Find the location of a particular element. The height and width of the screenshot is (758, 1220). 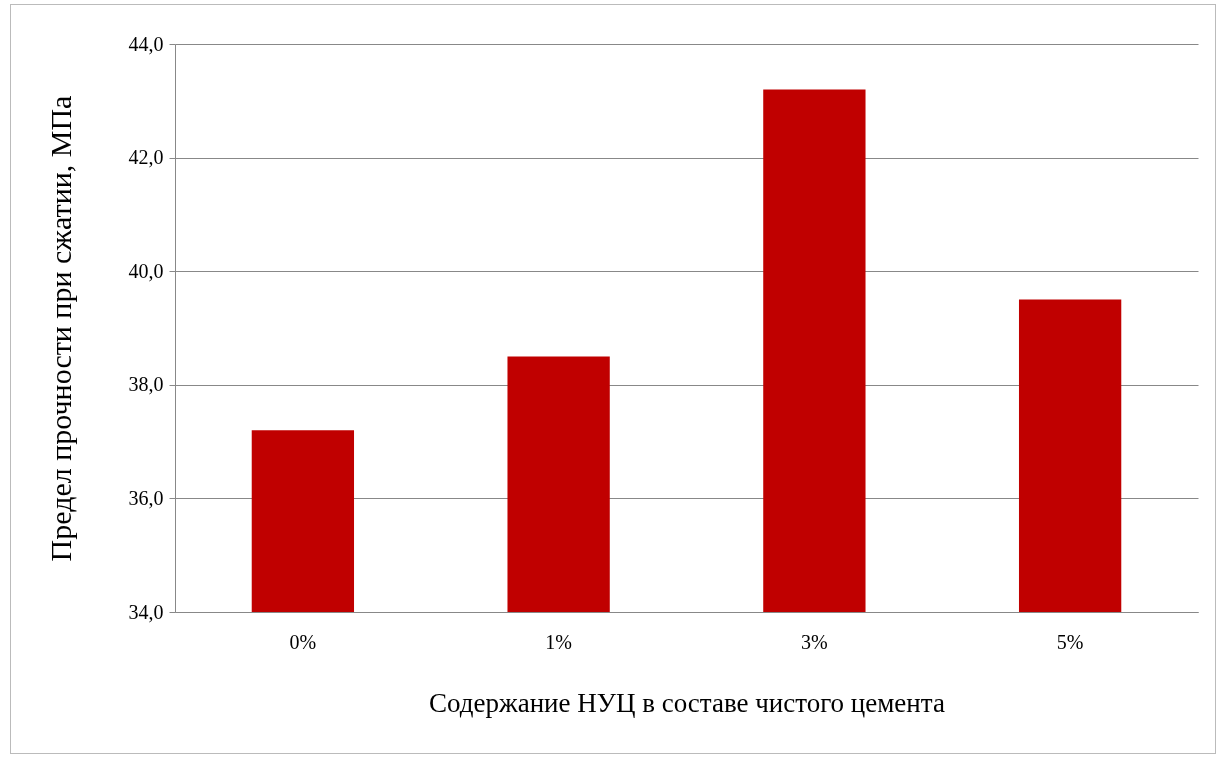

y-tick-label: 44,0 is located at coordinates (146, 43).